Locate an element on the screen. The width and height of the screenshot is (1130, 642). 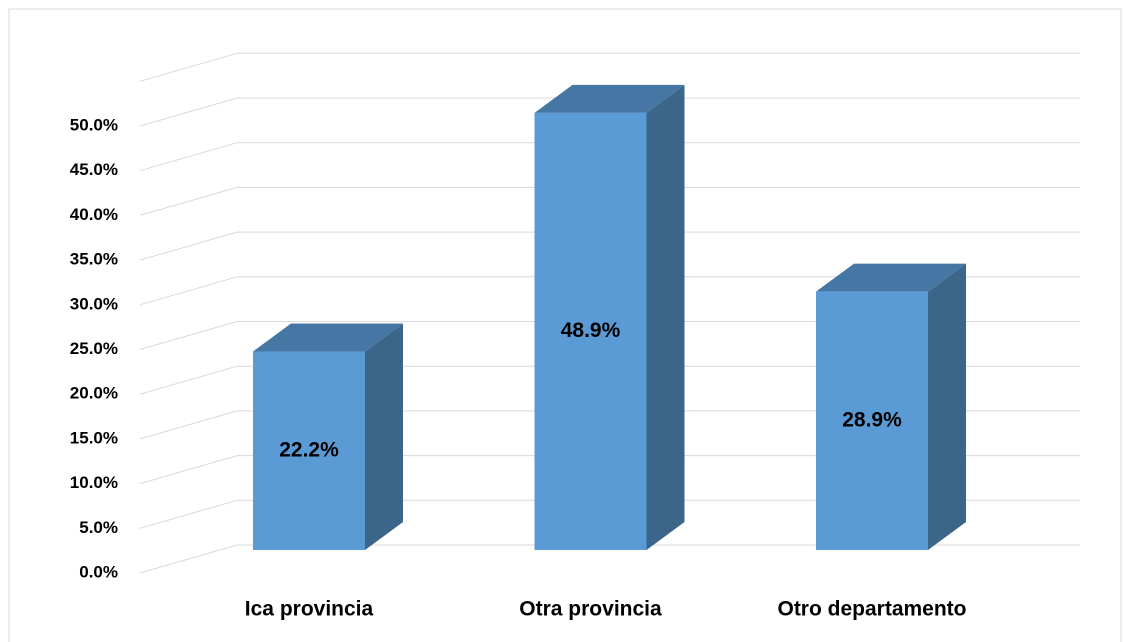
y-tick-label: 15.0% is located at coordinates (94, 437).